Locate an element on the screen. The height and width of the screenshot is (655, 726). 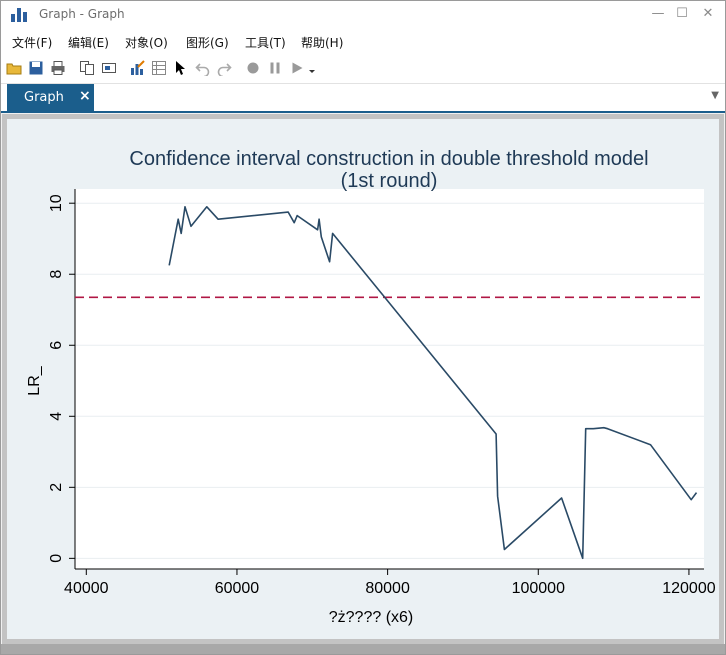
menu-graph: 图形(G) is located at coordinates (207, 43).